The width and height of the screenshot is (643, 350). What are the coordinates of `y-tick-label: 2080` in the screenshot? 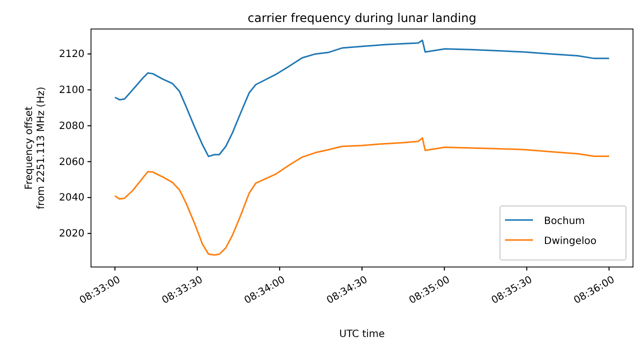 It's located at (71, 126).